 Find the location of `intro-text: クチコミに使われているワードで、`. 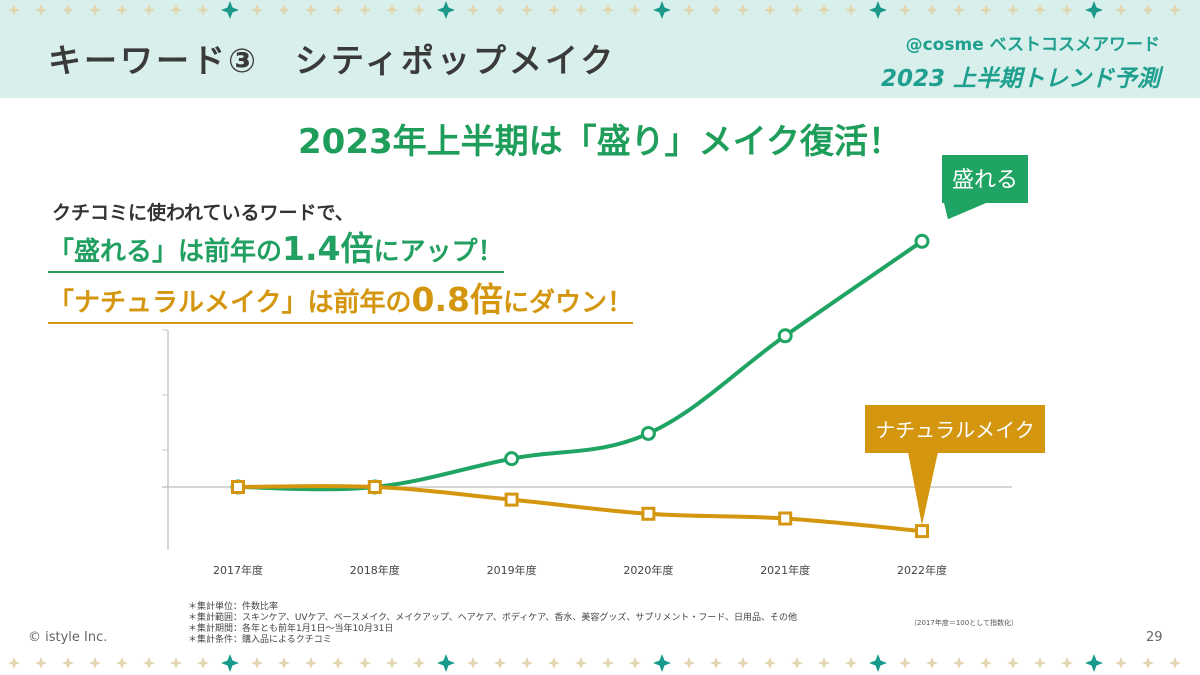

intro-text: クチコミに使われているワードで、 is located at coordinates (203, 213).